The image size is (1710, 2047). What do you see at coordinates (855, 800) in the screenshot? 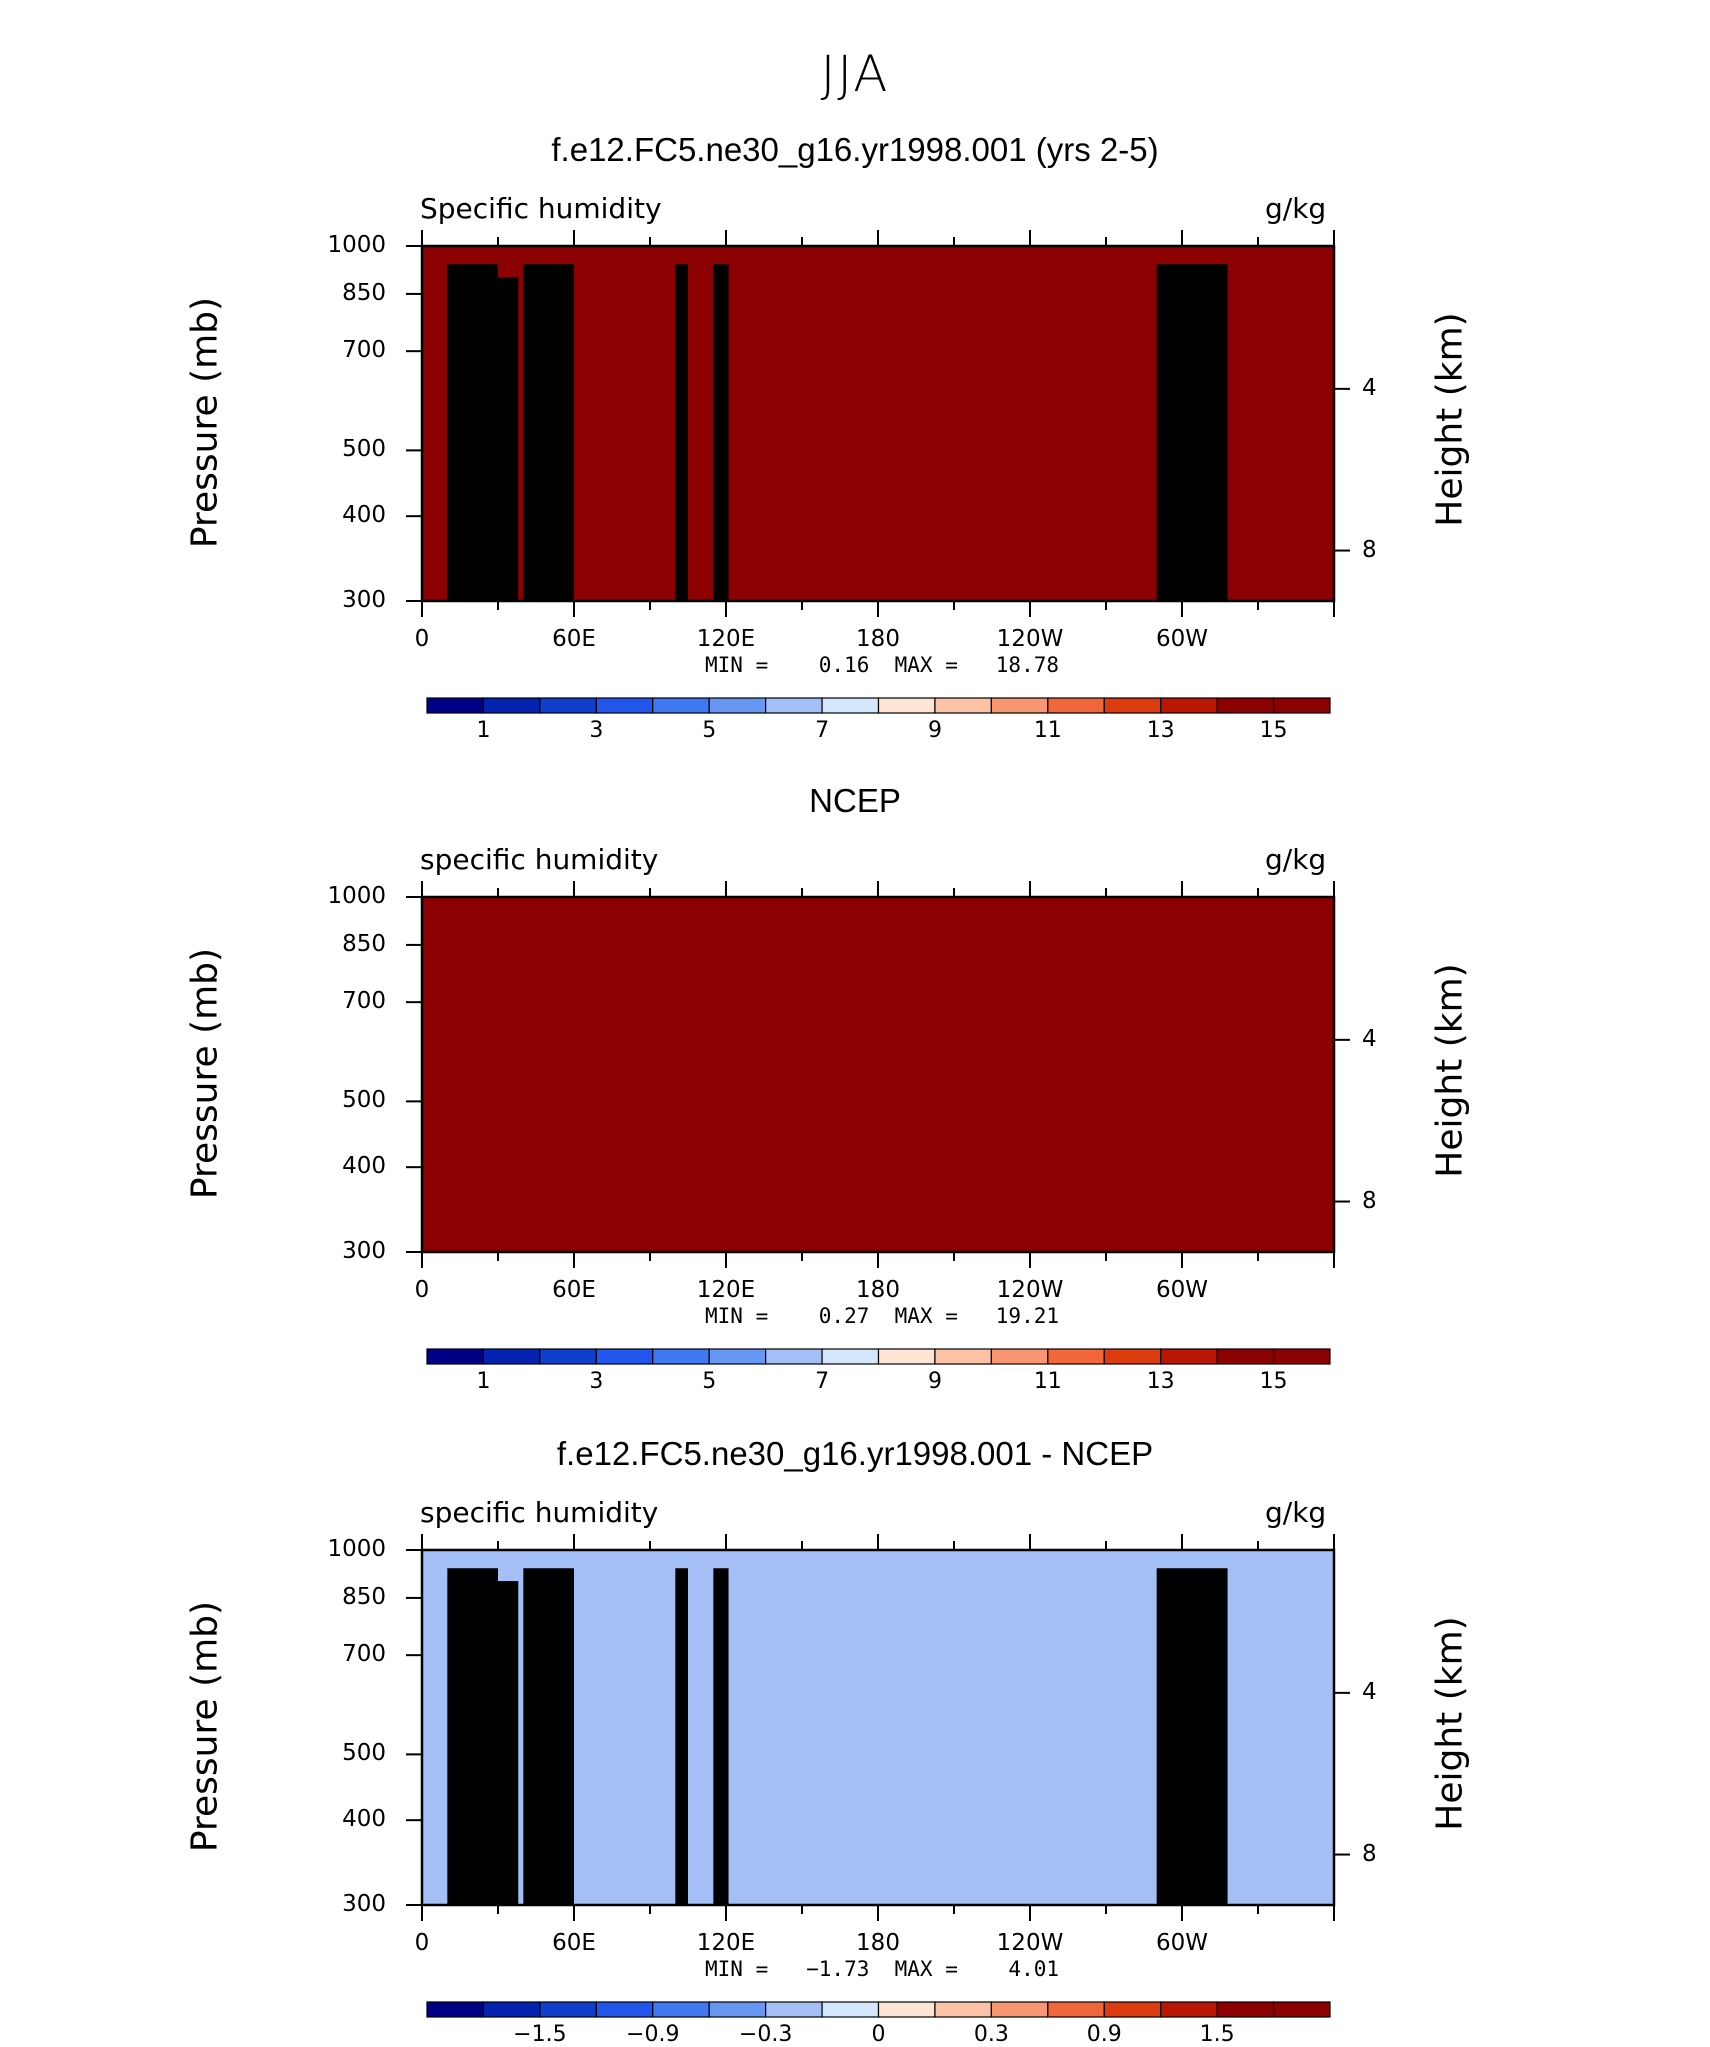
I see `panel-title: NCEP` at bounding box center [855, 800].